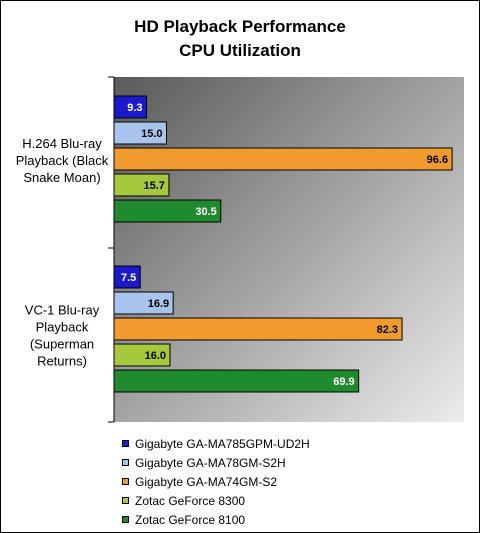  I want to click on category-label-1-1: Playback, so click(62, 327).